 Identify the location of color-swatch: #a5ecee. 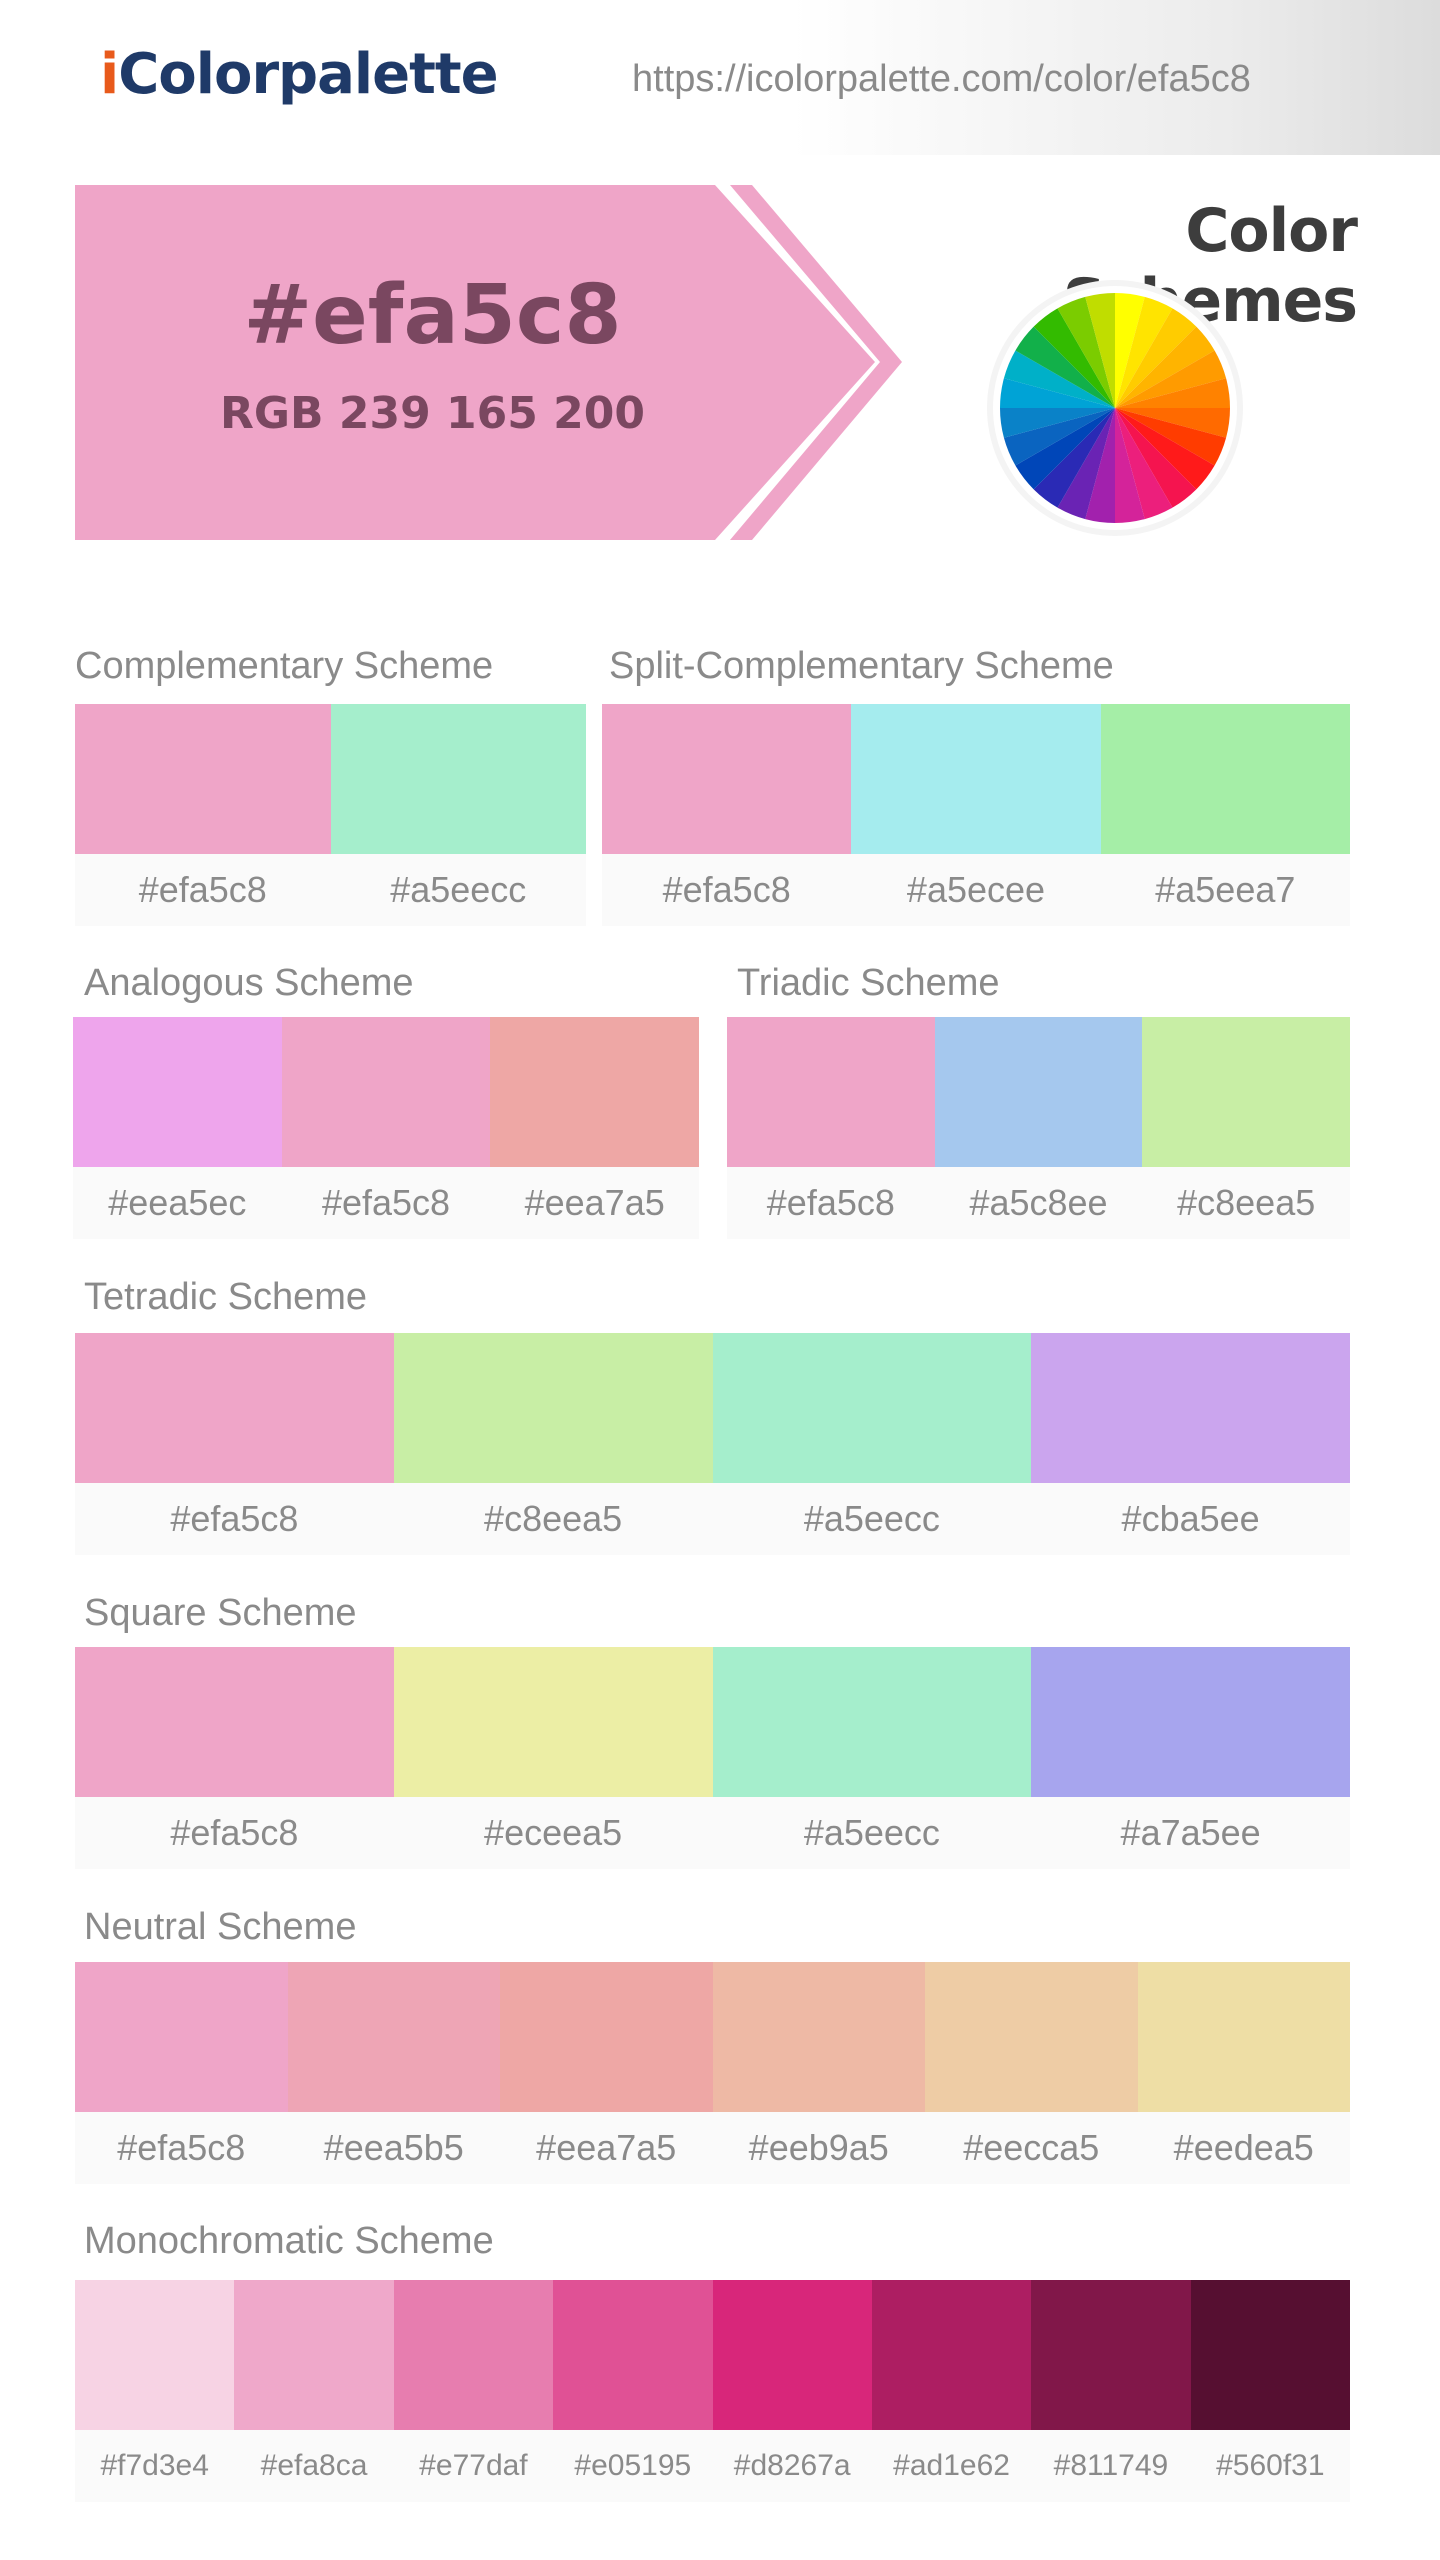
(976, 815).